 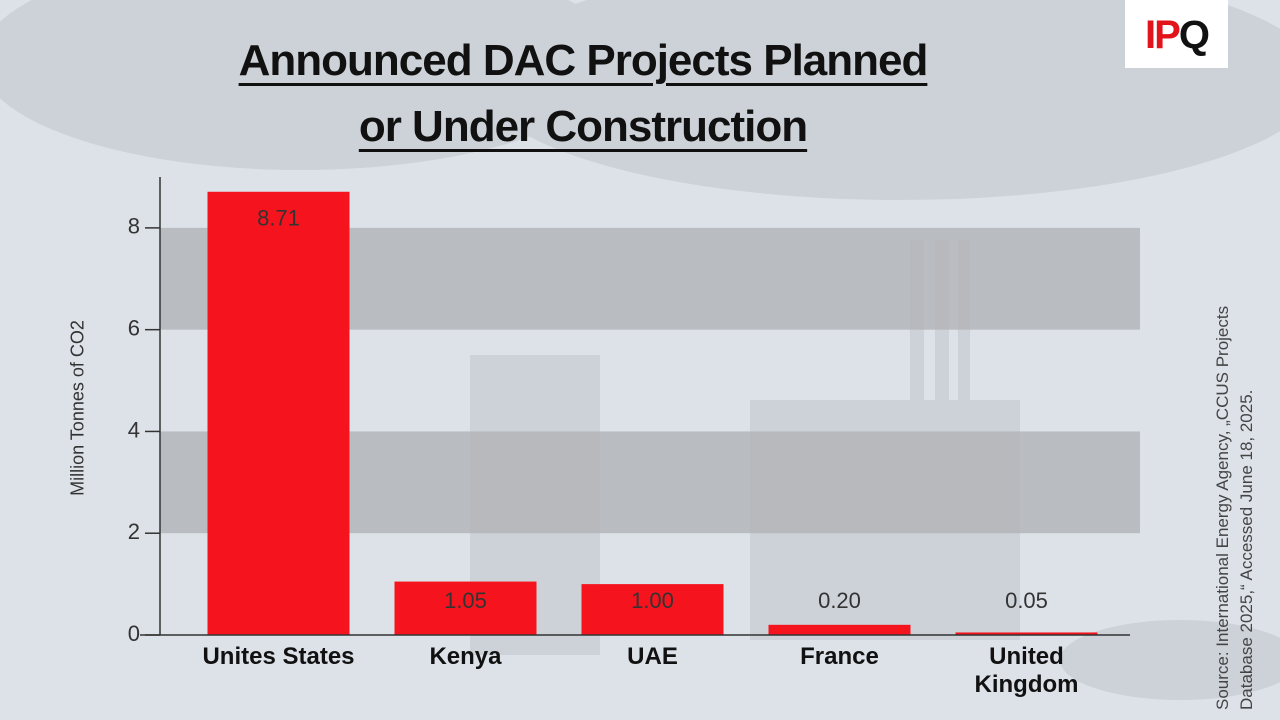 What do you see at coordinates (839, 656) in the screenshot?
I see `x-tick-label: France` at bounding box center [839, 656].